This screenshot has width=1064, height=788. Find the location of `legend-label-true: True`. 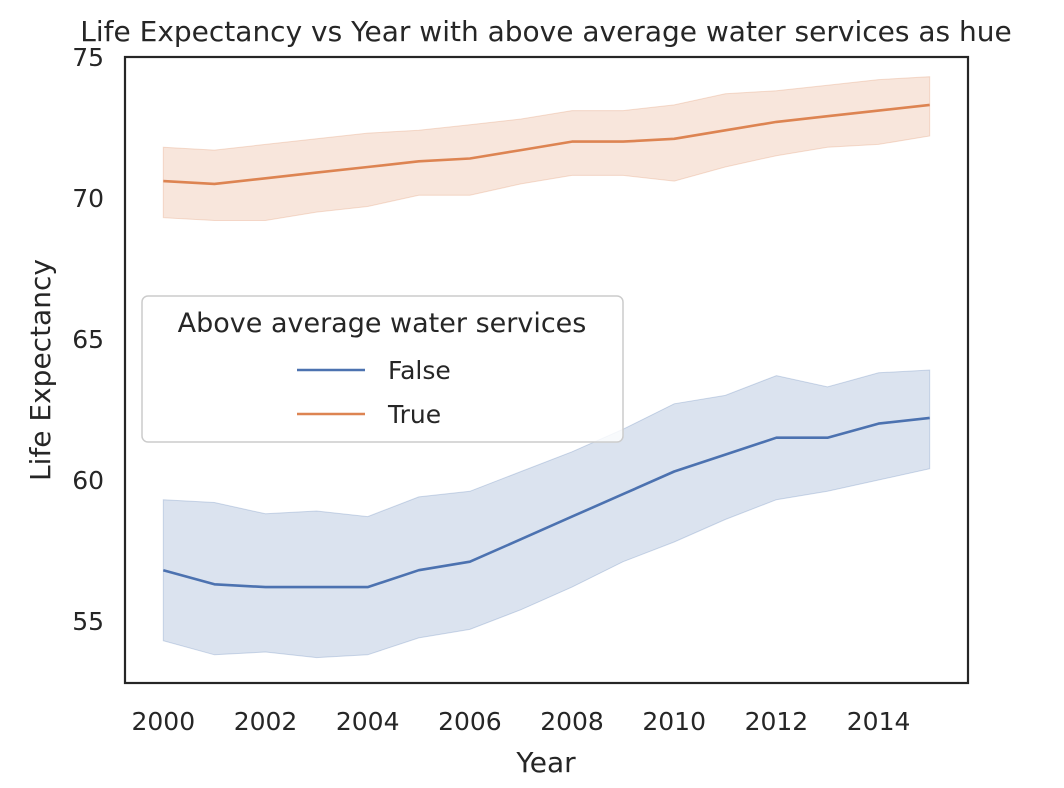

legend-label-true: True is located at coordinates (414, 414).